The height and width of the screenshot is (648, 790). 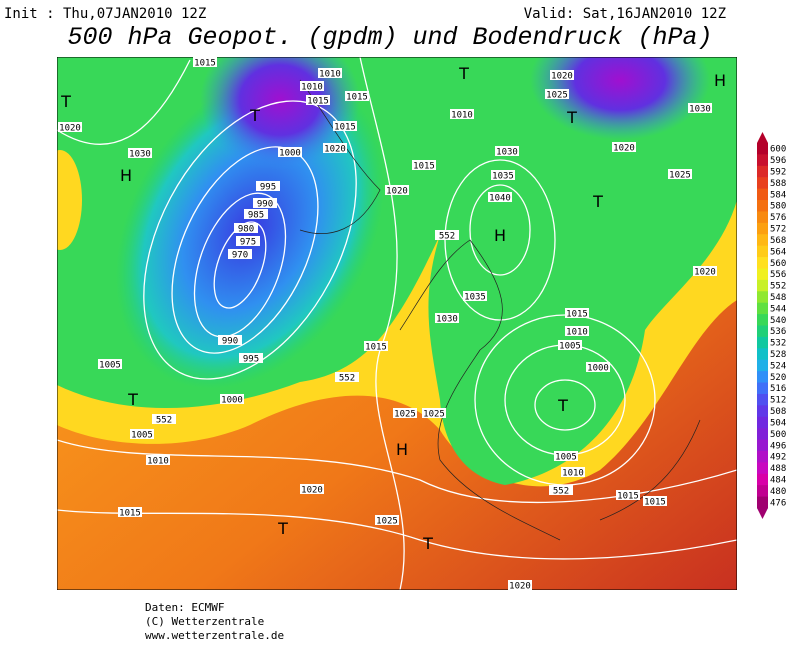 What do you see at coordinates (256, 216) in the screenshot?
I see `isobar-label: 985` at bounding box center [256, 216].